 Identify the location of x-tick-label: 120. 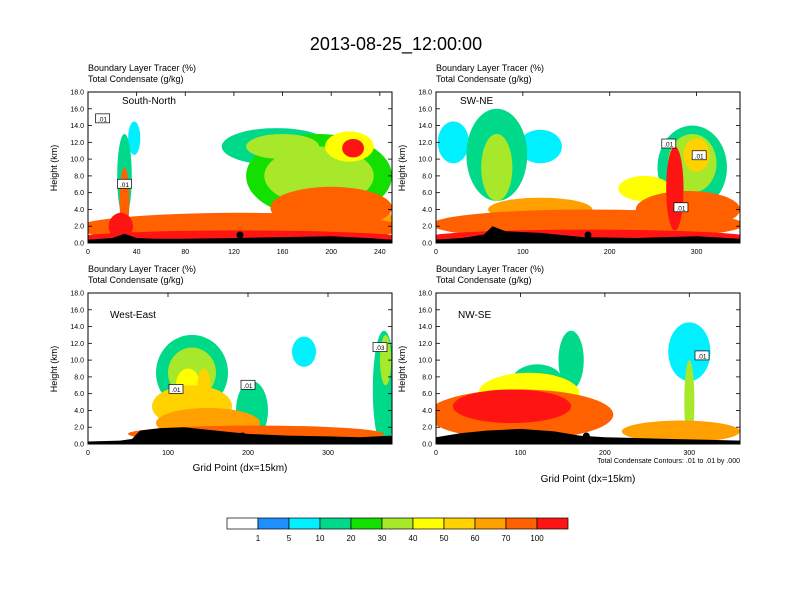
(234, 252).